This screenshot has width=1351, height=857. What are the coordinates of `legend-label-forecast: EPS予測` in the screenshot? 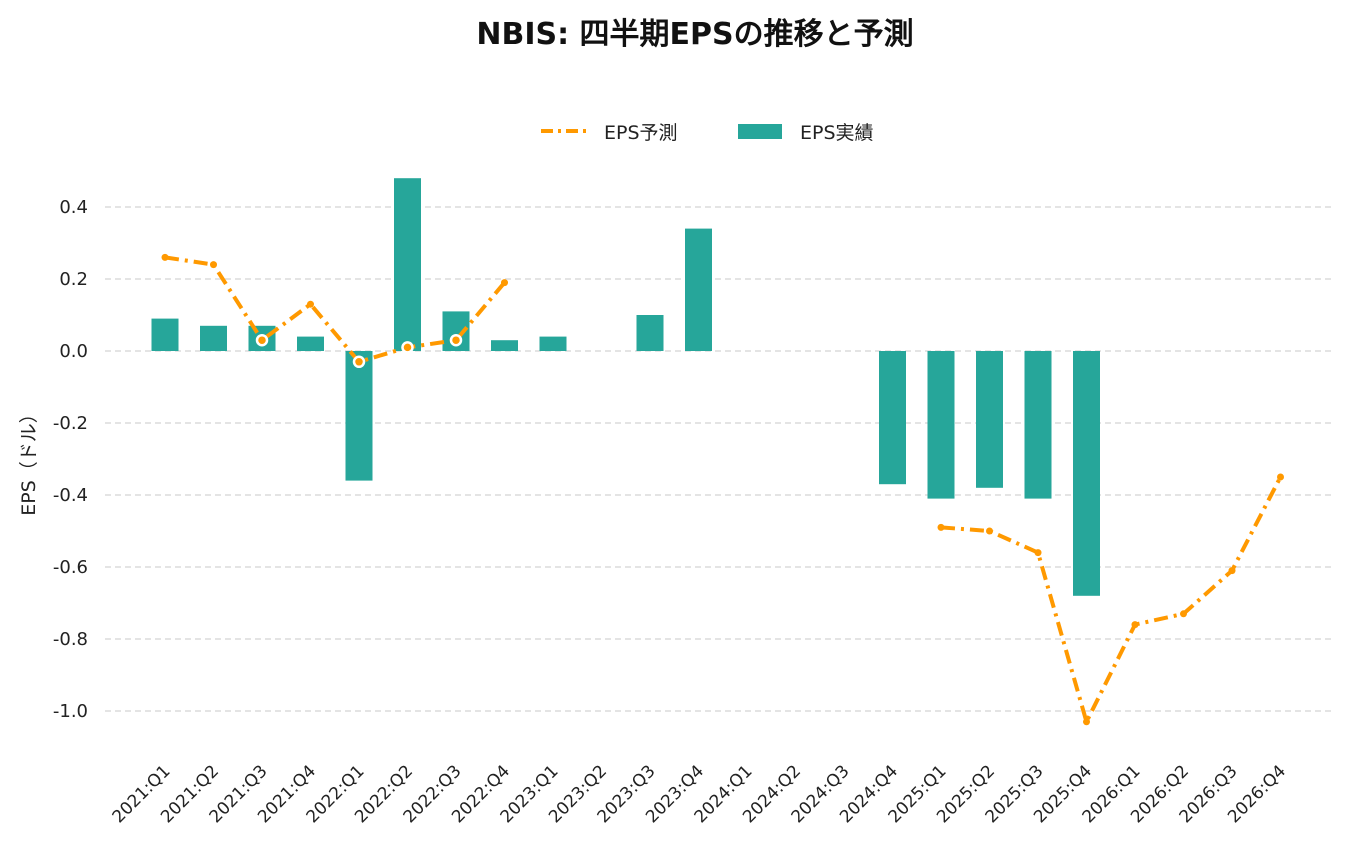 It's located at (641, 133).